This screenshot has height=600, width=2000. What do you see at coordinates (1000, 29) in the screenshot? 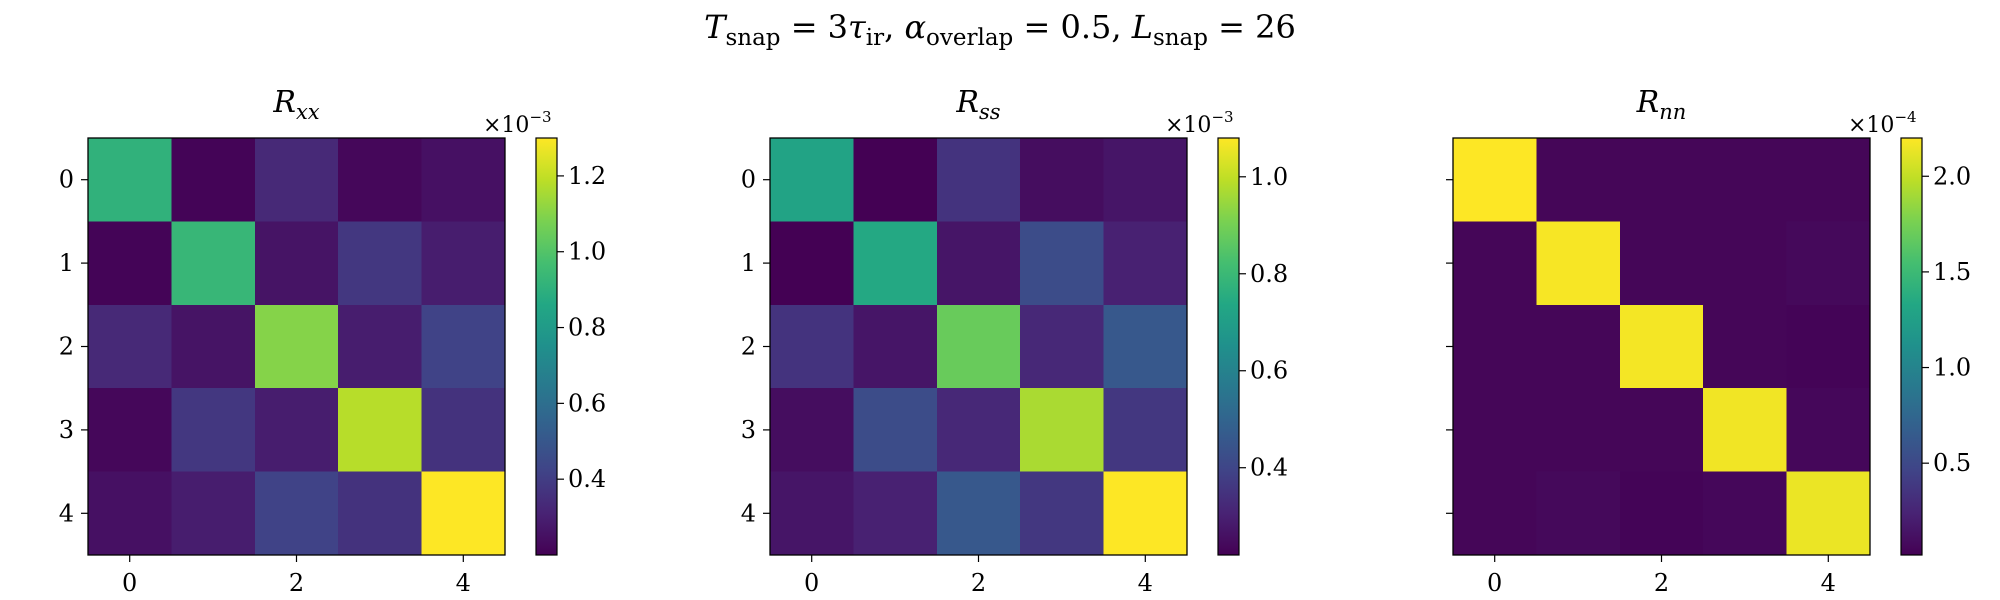
I see `figure-title: Tsnap = 3τir, αoverlap = 0.5, Lsnap = 26` at bounding box center [1000, 29].